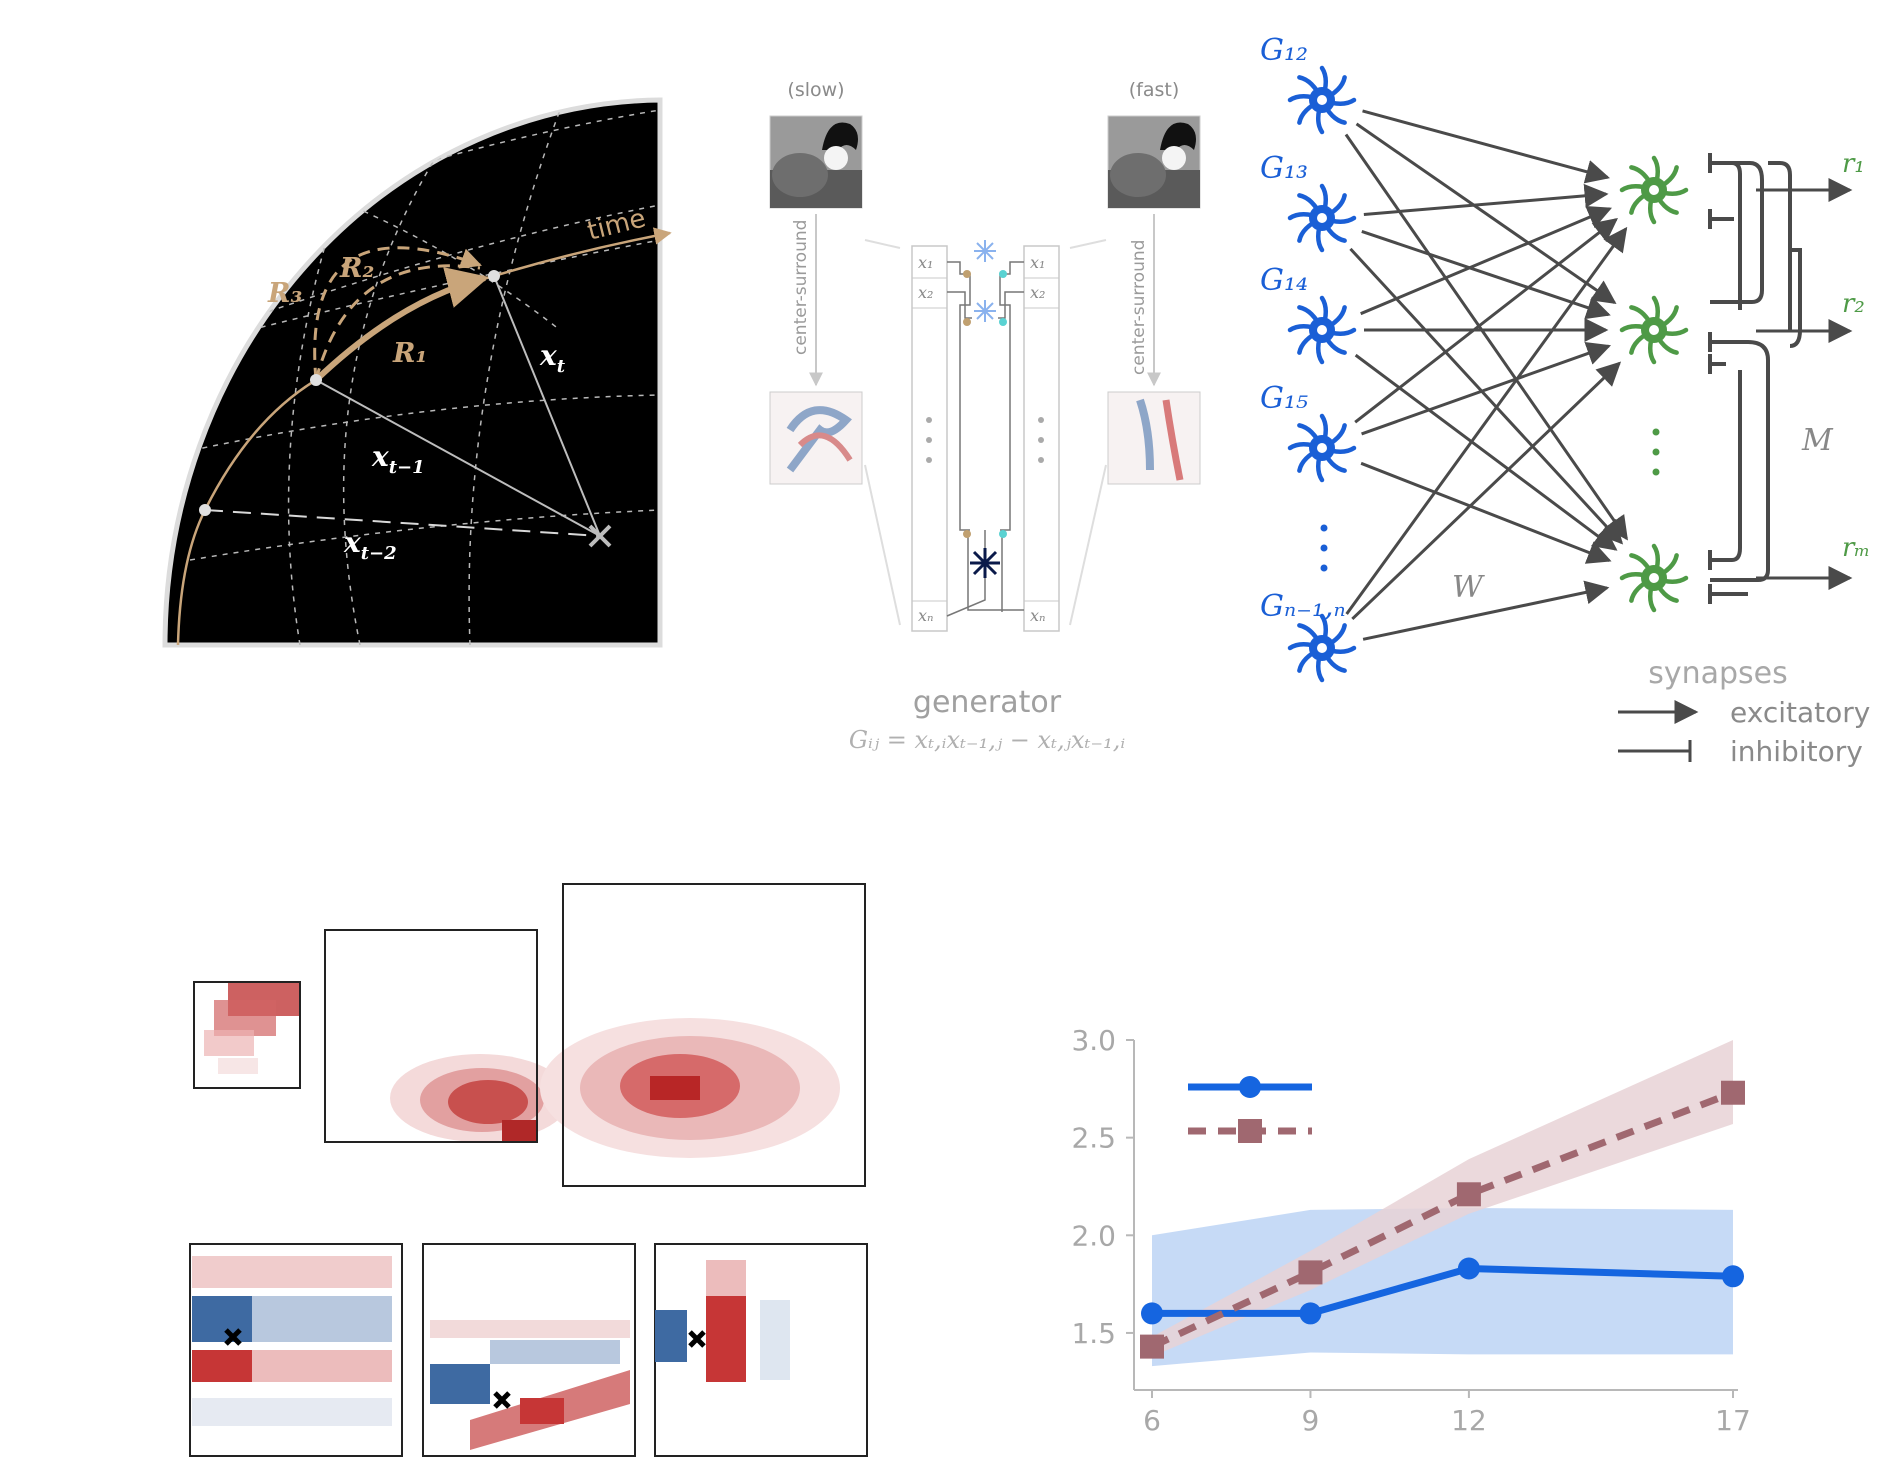 Image resolution: width=1886 pixels, height=1457 pixels. Describe the element at coordinates (552, 358) in the screenshot. I see `xt-label: xt` at that location.